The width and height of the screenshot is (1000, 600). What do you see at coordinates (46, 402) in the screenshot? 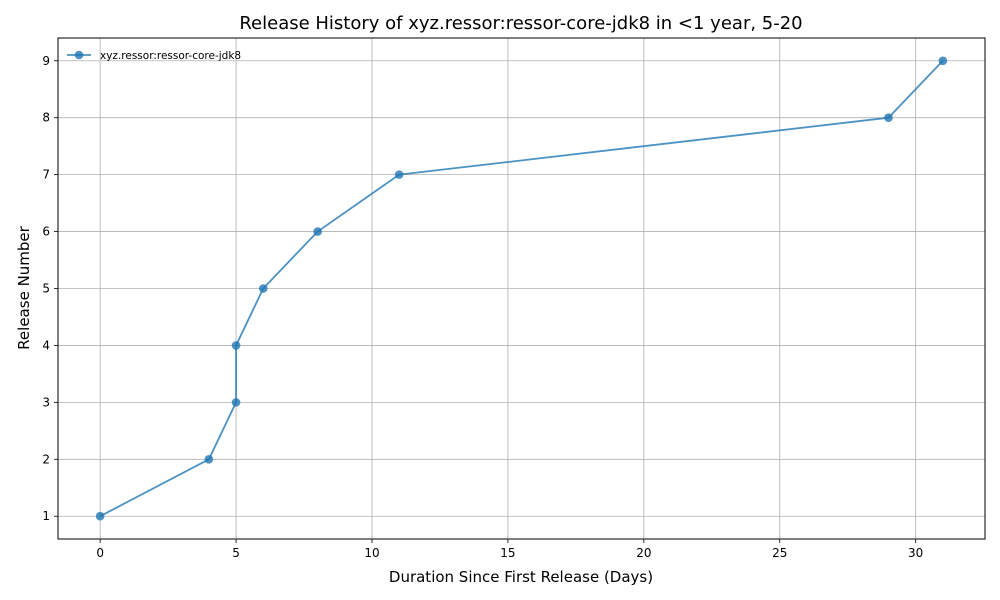
I see `y-tick-label: 3` at bounding box center [46, 402].